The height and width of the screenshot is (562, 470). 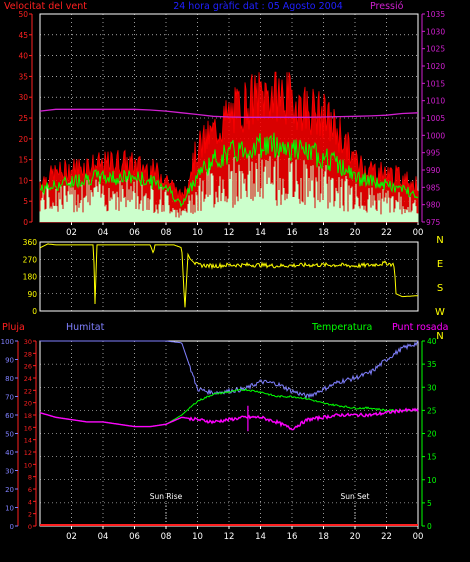 What do you see at coordinates (435, 135) in the screenshot?
I see `pressure-right-tick-label: 1000` at bounding box center [435, 135].